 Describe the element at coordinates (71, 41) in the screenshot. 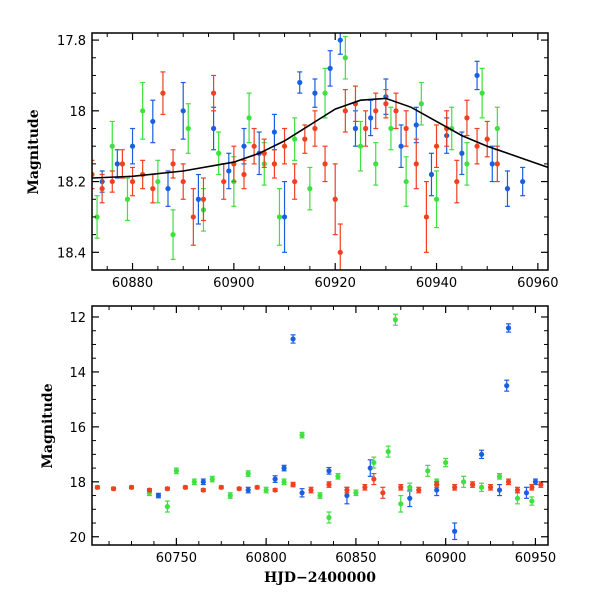

I see `top-y-tick-label: 17.8` at that location.